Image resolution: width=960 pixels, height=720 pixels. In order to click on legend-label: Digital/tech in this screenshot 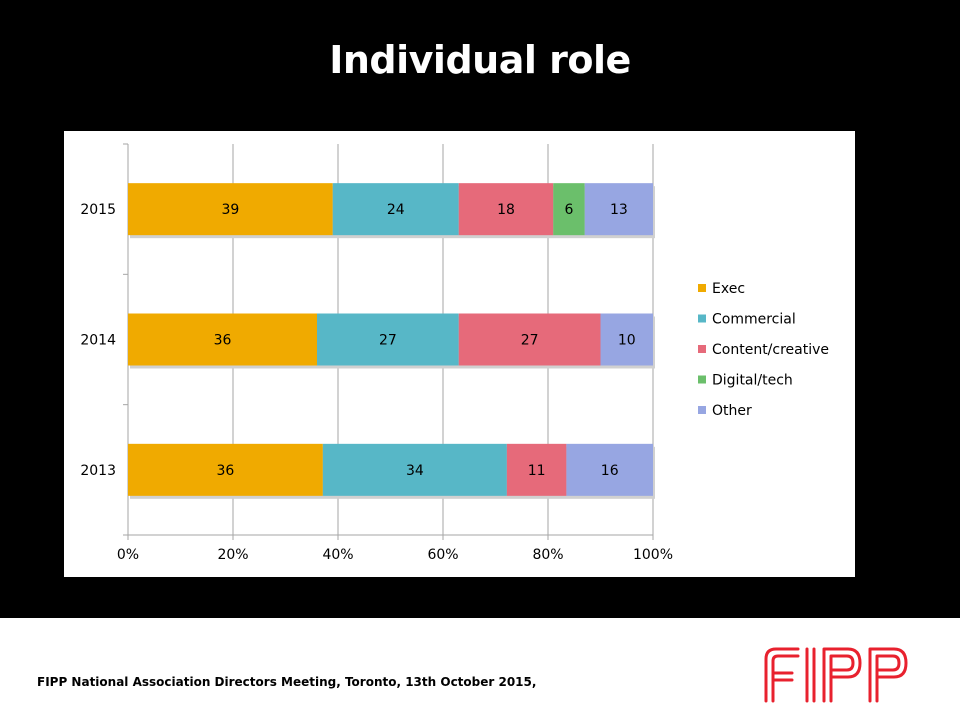, I will do `click(752, 381)`.